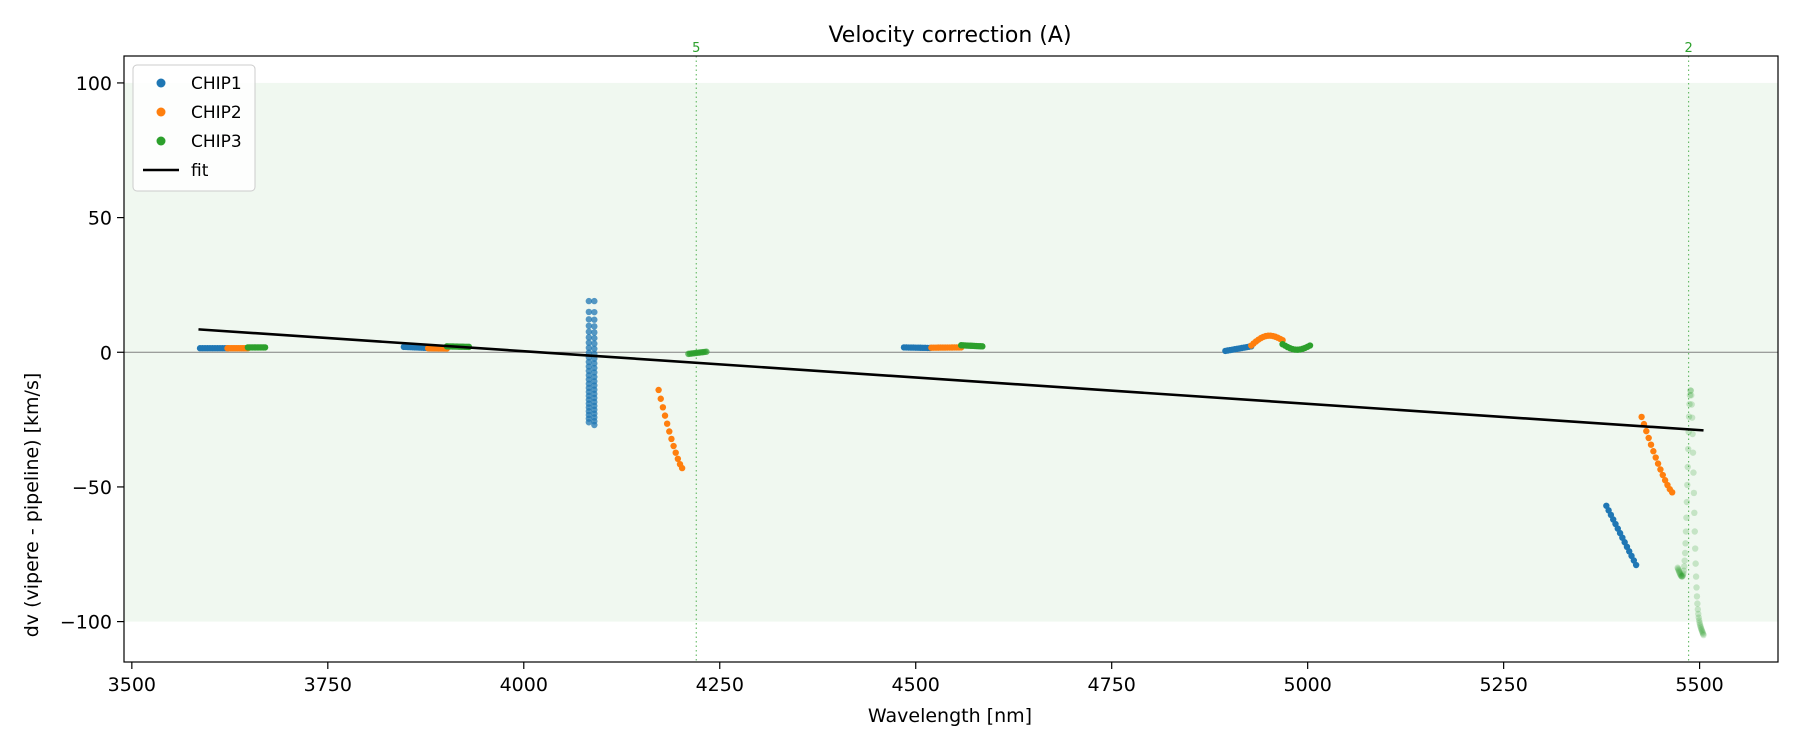  I want to click on x-tick-label-4250: 4250, so click(720, 685).